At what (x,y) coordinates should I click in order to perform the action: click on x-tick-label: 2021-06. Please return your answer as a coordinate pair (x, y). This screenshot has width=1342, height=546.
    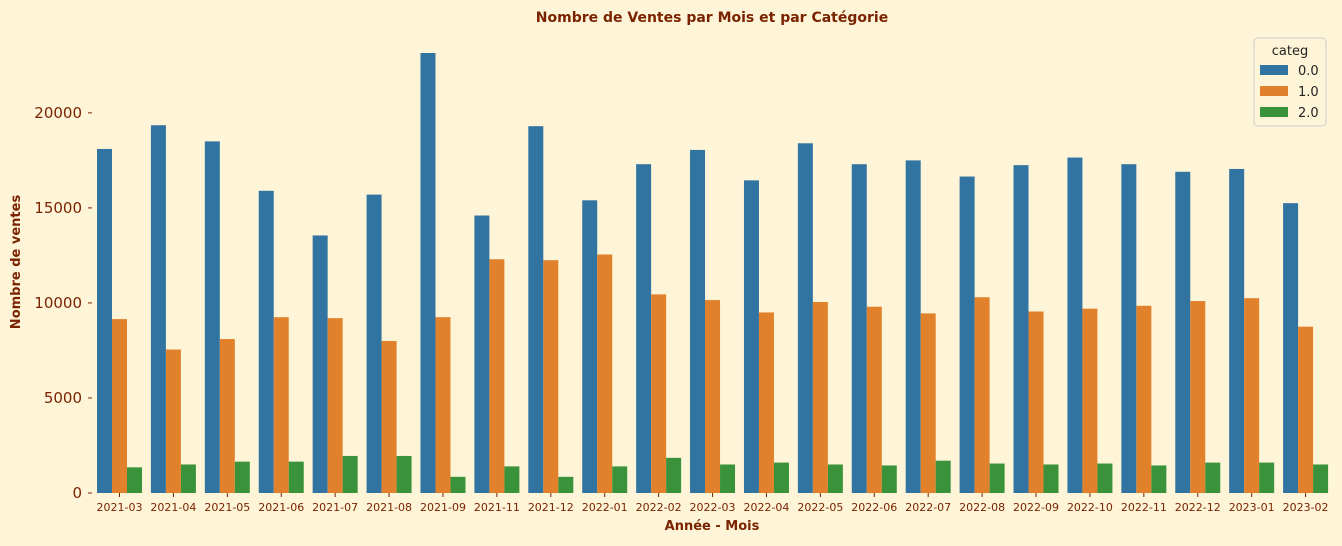
    Looking at the image, I should click on (281, 507).